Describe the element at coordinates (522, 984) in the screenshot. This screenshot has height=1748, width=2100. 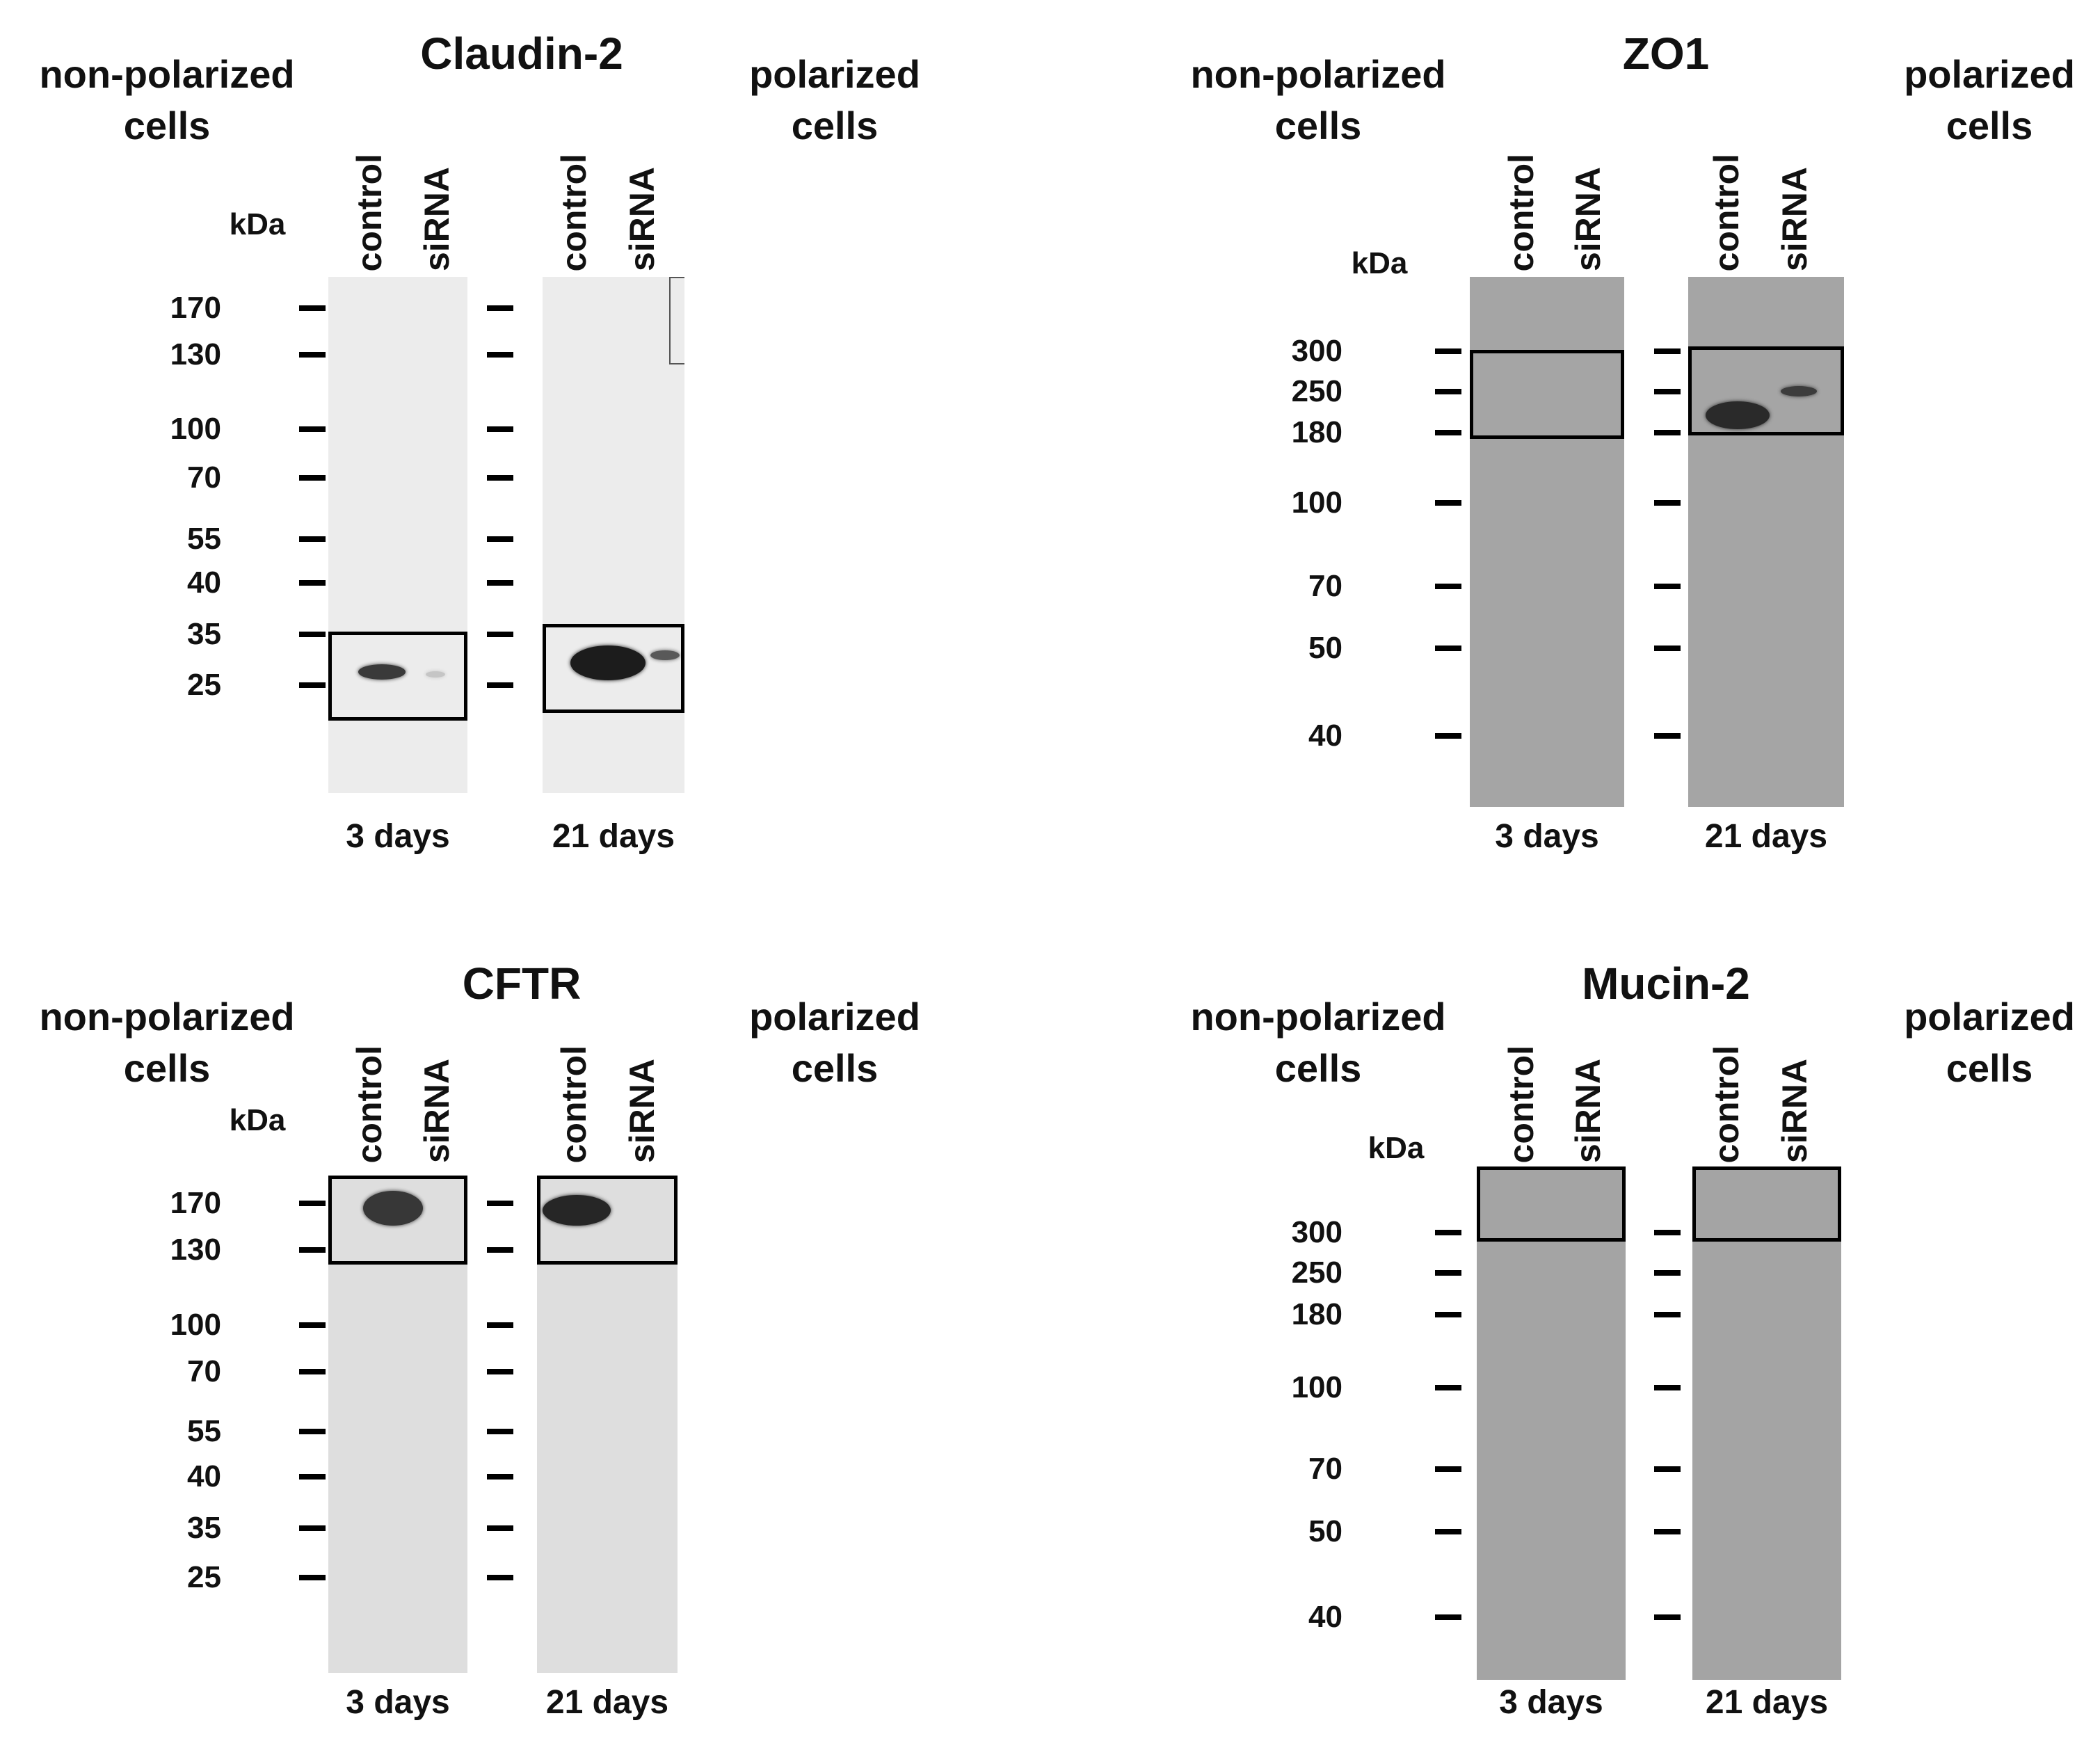
I see `panel-title: CFTR` at that location.